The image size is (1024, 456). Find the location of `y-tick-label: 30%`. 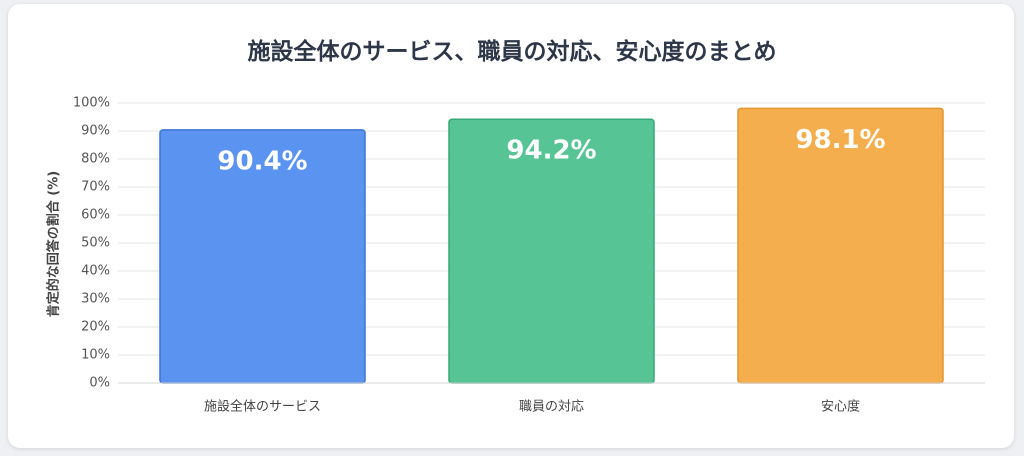

y-tick-label: 30% is located at coordinates (95, 299).